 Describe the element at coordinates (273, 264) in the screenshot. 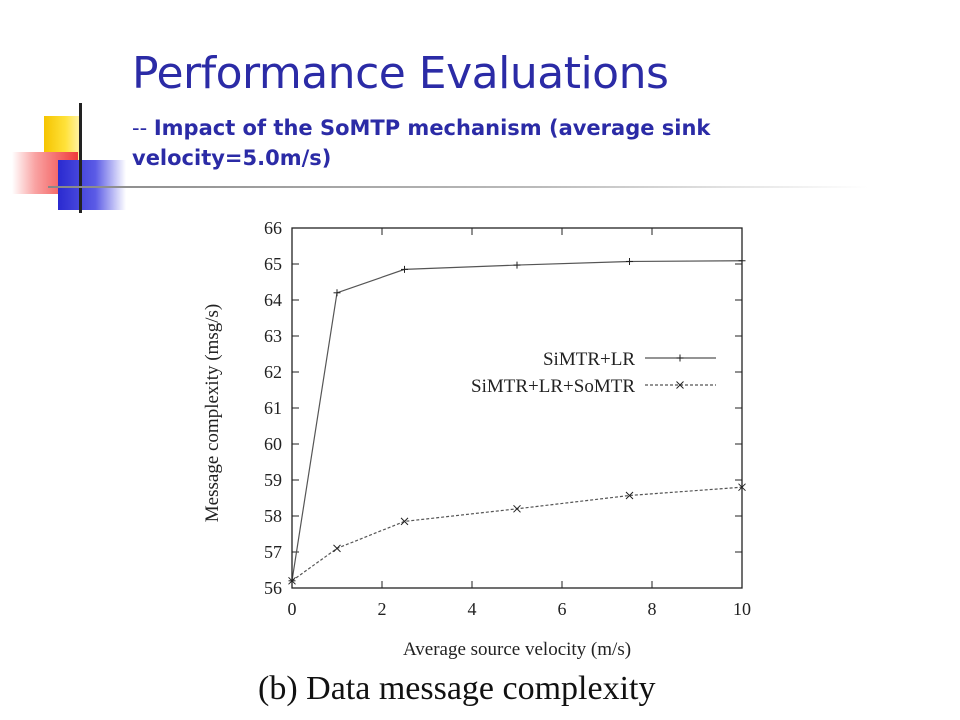

I see `y-tick-label: 65` at that location.